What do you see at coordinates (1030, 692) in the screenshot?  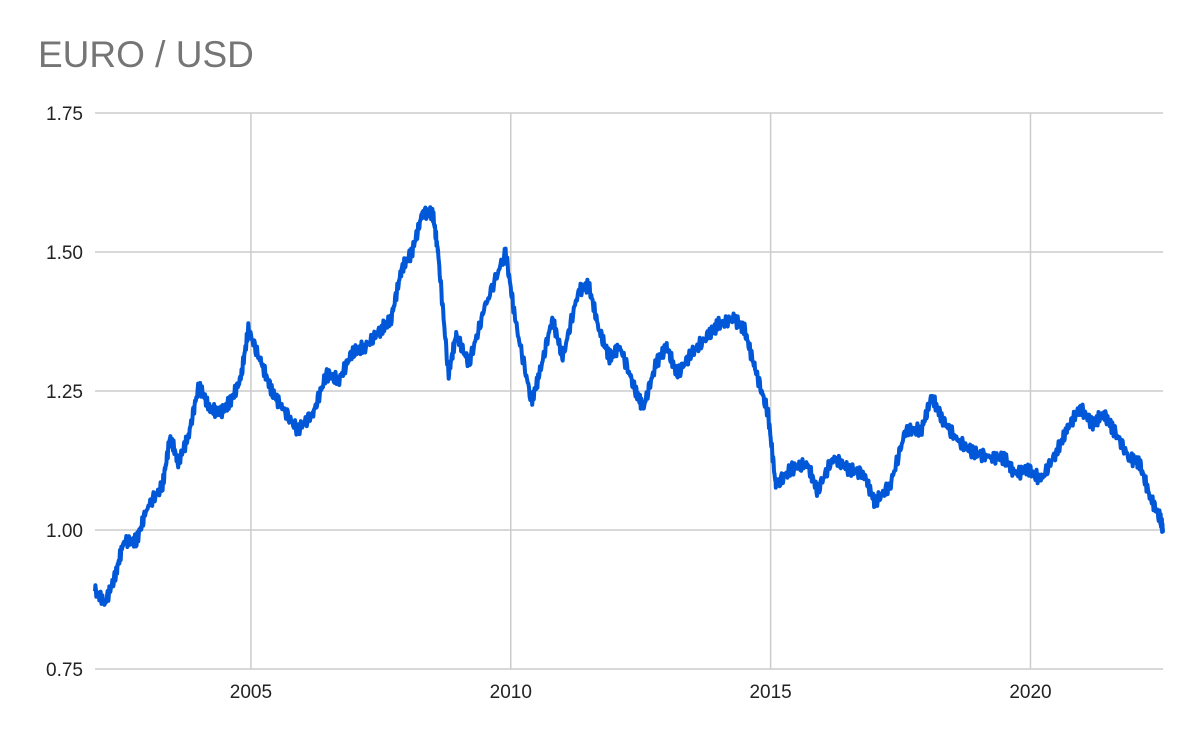 I see `x-tick-label: 2020` at bounding box center [1030, 692].